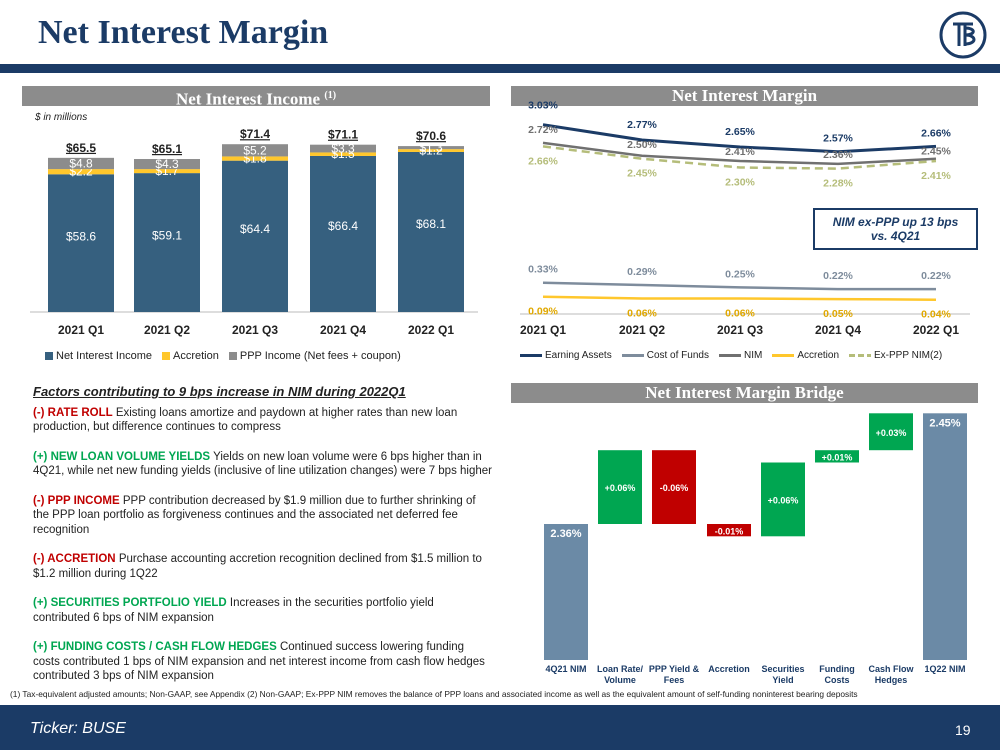 The height and width of the screenshot is (750, 1000). What do you see at coordinates (183, 32) in the screenshot?
I see `page-title: Net Interest Margin` at bounding box center [183, 32].